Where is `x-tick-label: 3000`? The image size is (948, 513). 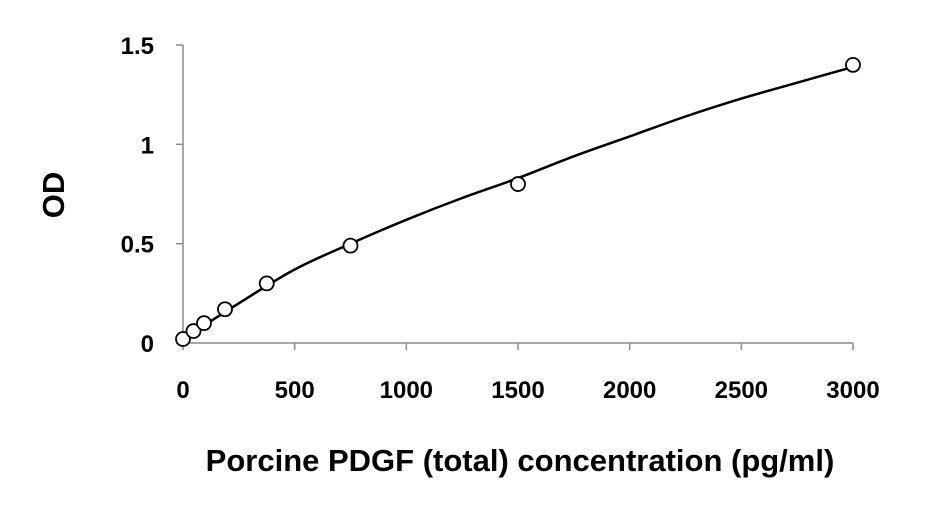
x-tick-label: 3000 is located at coordinates (852, 390).